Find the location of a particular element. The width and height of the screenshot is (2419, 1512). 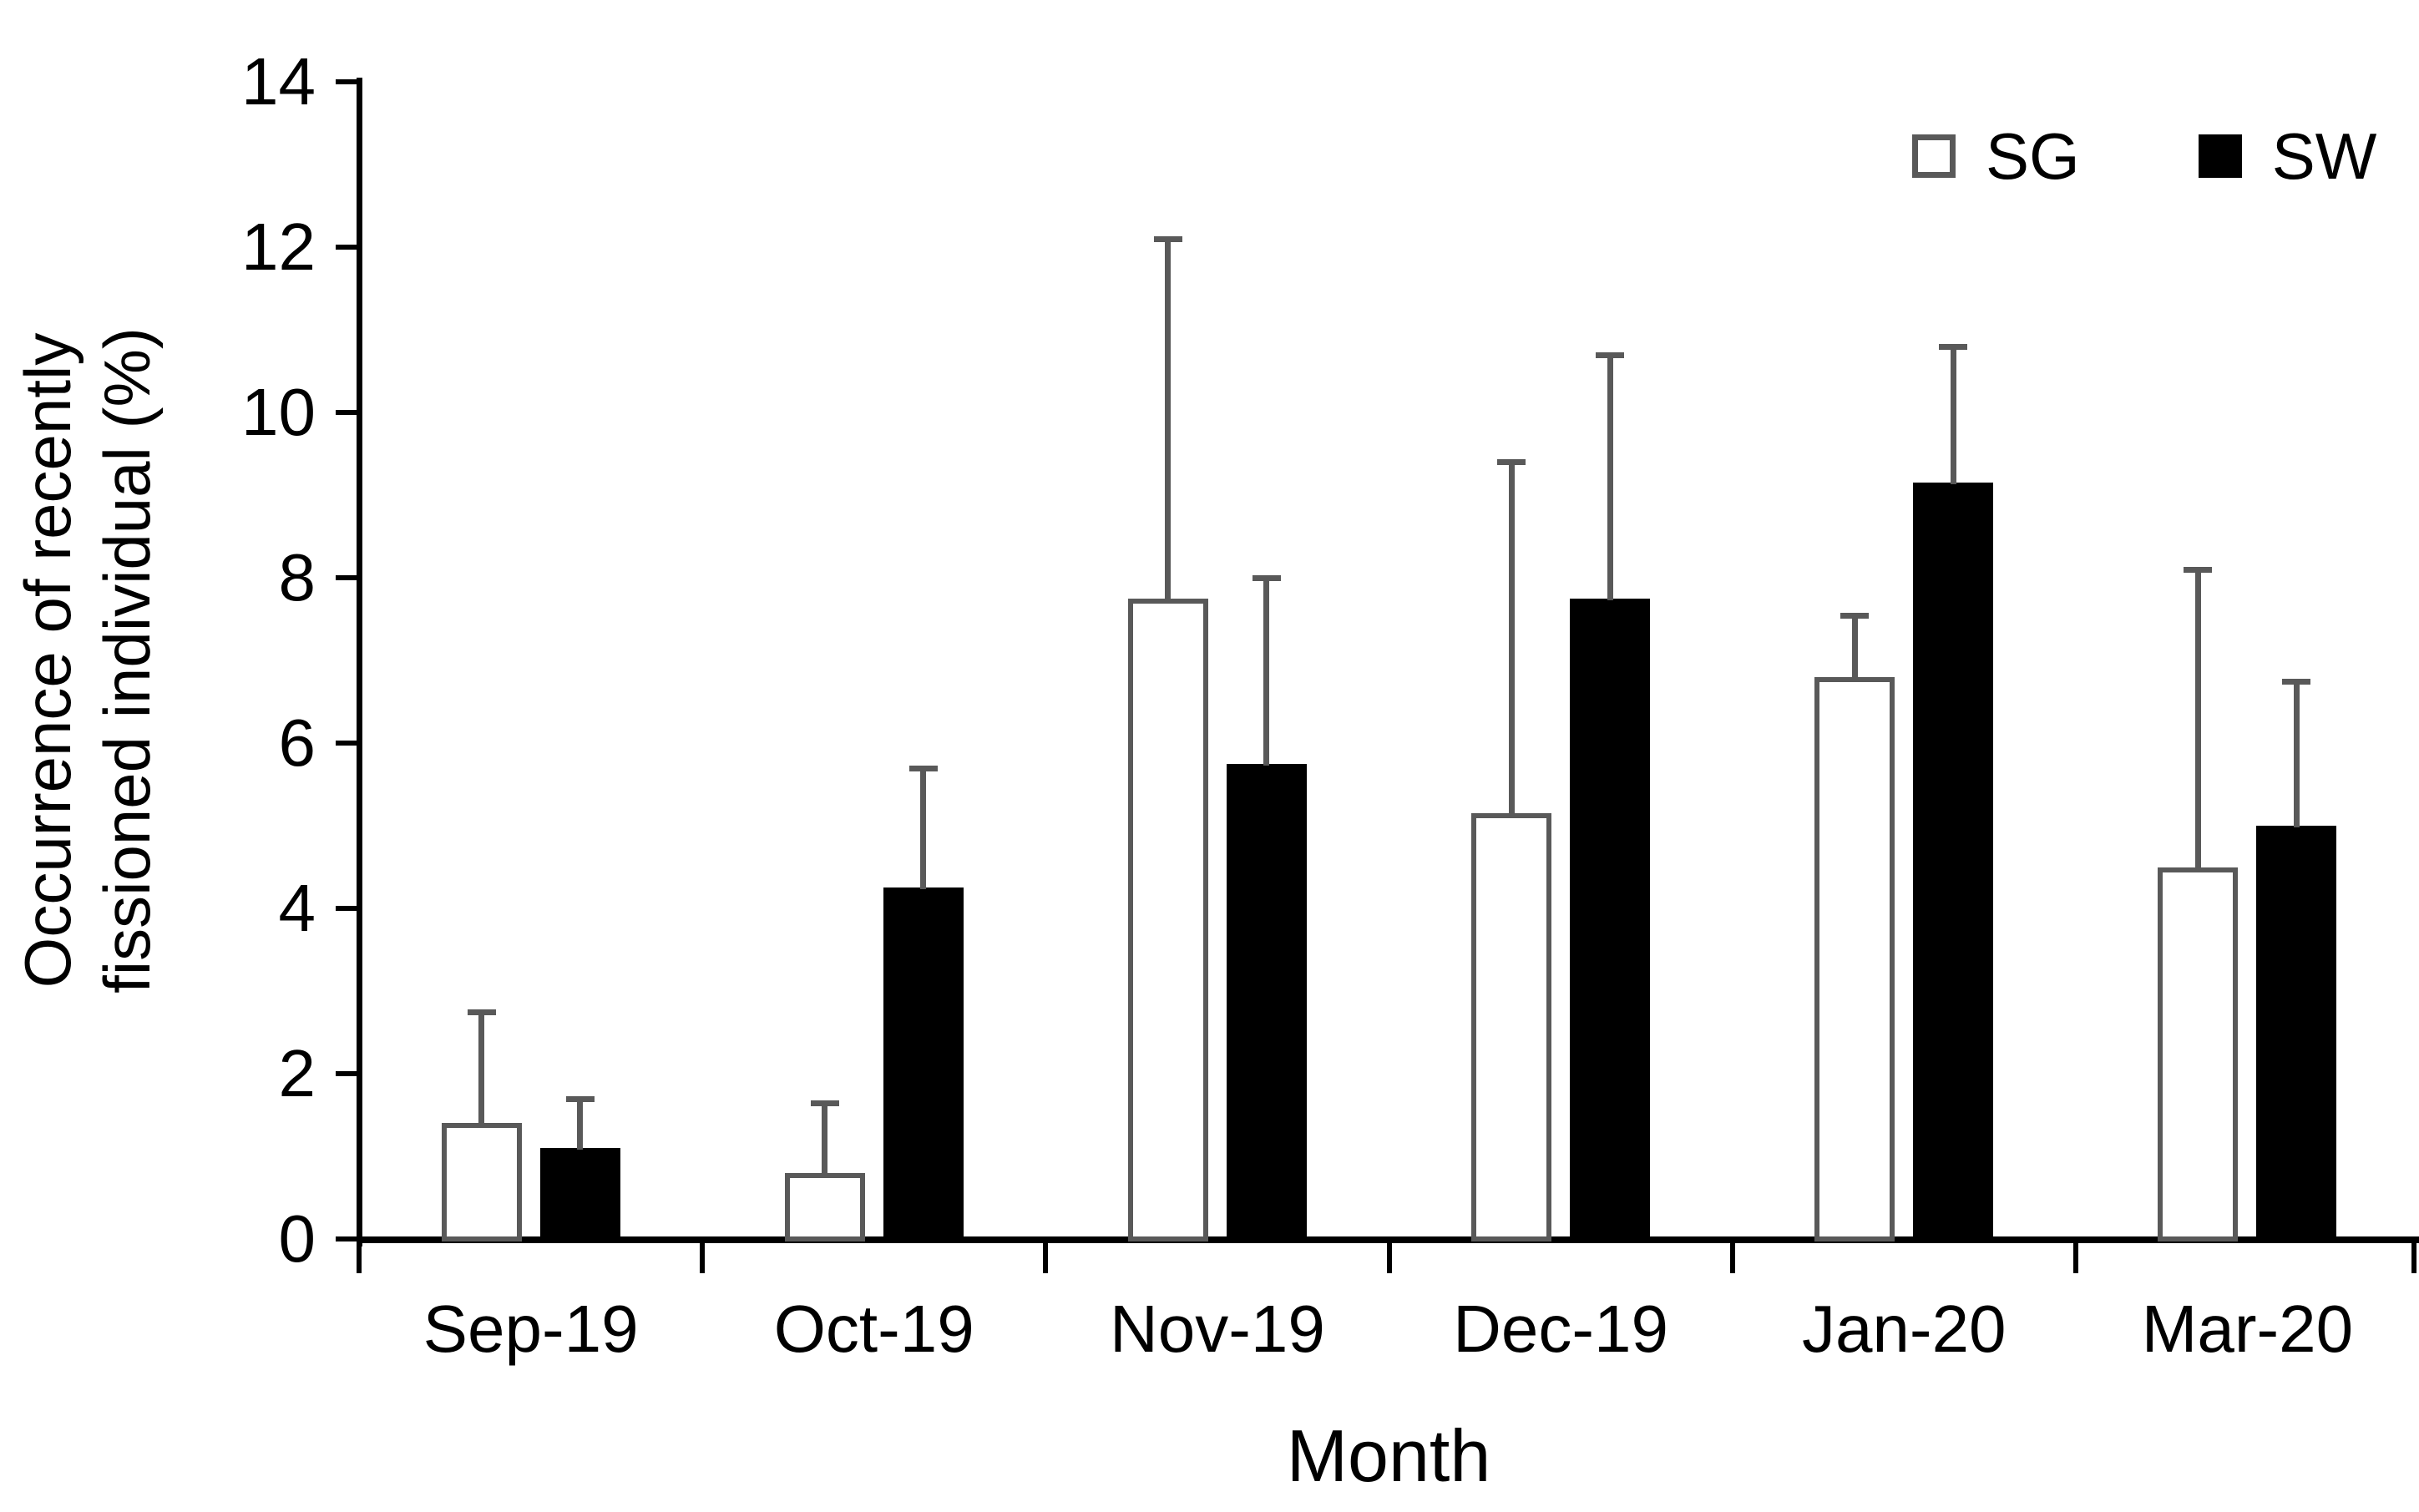

x-axis-title: Month is located at coordinates (1388, 1455).